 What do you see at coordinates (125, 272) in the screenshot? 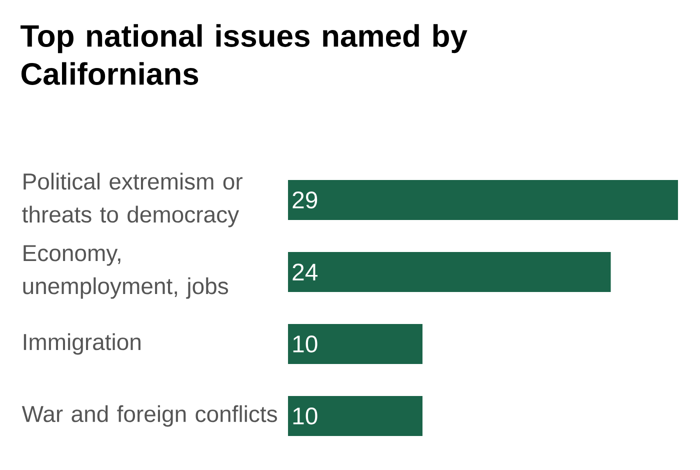
I see `y-tick-label: Economy, unemployment, jobs` at bounding box center [125, 272].